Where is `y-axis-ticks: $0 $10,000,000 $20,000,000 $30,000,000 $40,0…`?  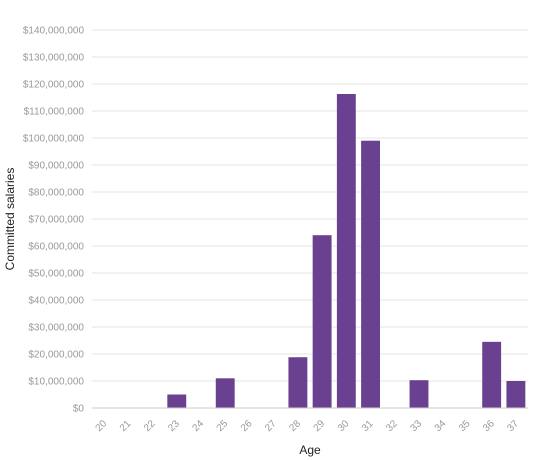
y-axis-ticks: $0 $10,000,000 $20,000,000 $30,000,000 $40,0… is located at coordinates (54, 220).